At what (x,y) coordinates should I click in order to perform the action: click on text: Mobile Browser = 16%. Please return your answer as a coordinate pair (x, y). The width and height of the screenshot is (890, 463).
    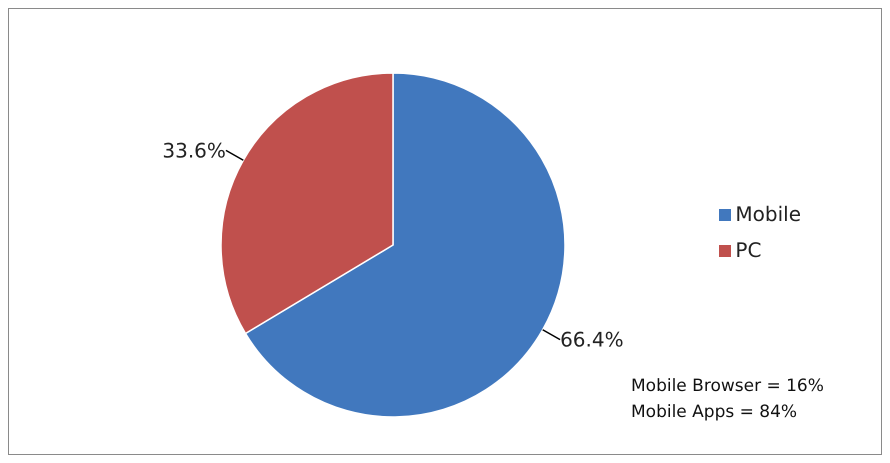
    Looking at the image, I should click on (727, 386).